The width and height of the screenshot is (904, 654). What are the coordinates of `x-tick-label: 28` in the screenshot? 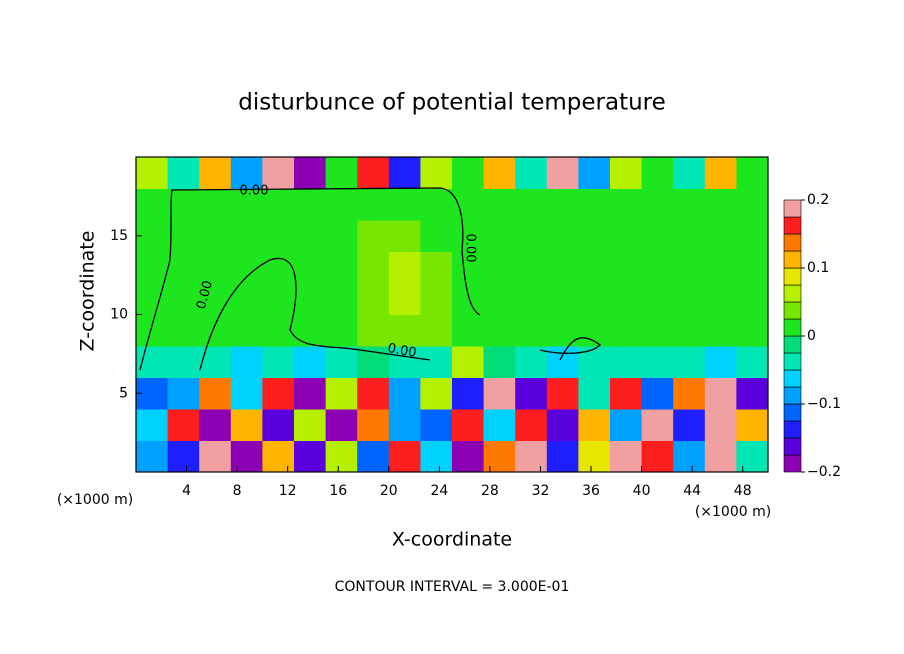 It's located at (490, 491).